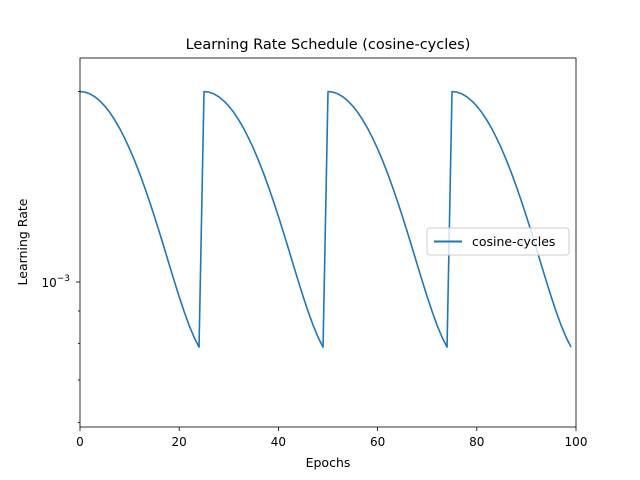 The image size is (640, 480). What do you see at coordinates (80, 442) in the screenshot?
I see `x-tick-label: 0` at bounding box center [80, 442].